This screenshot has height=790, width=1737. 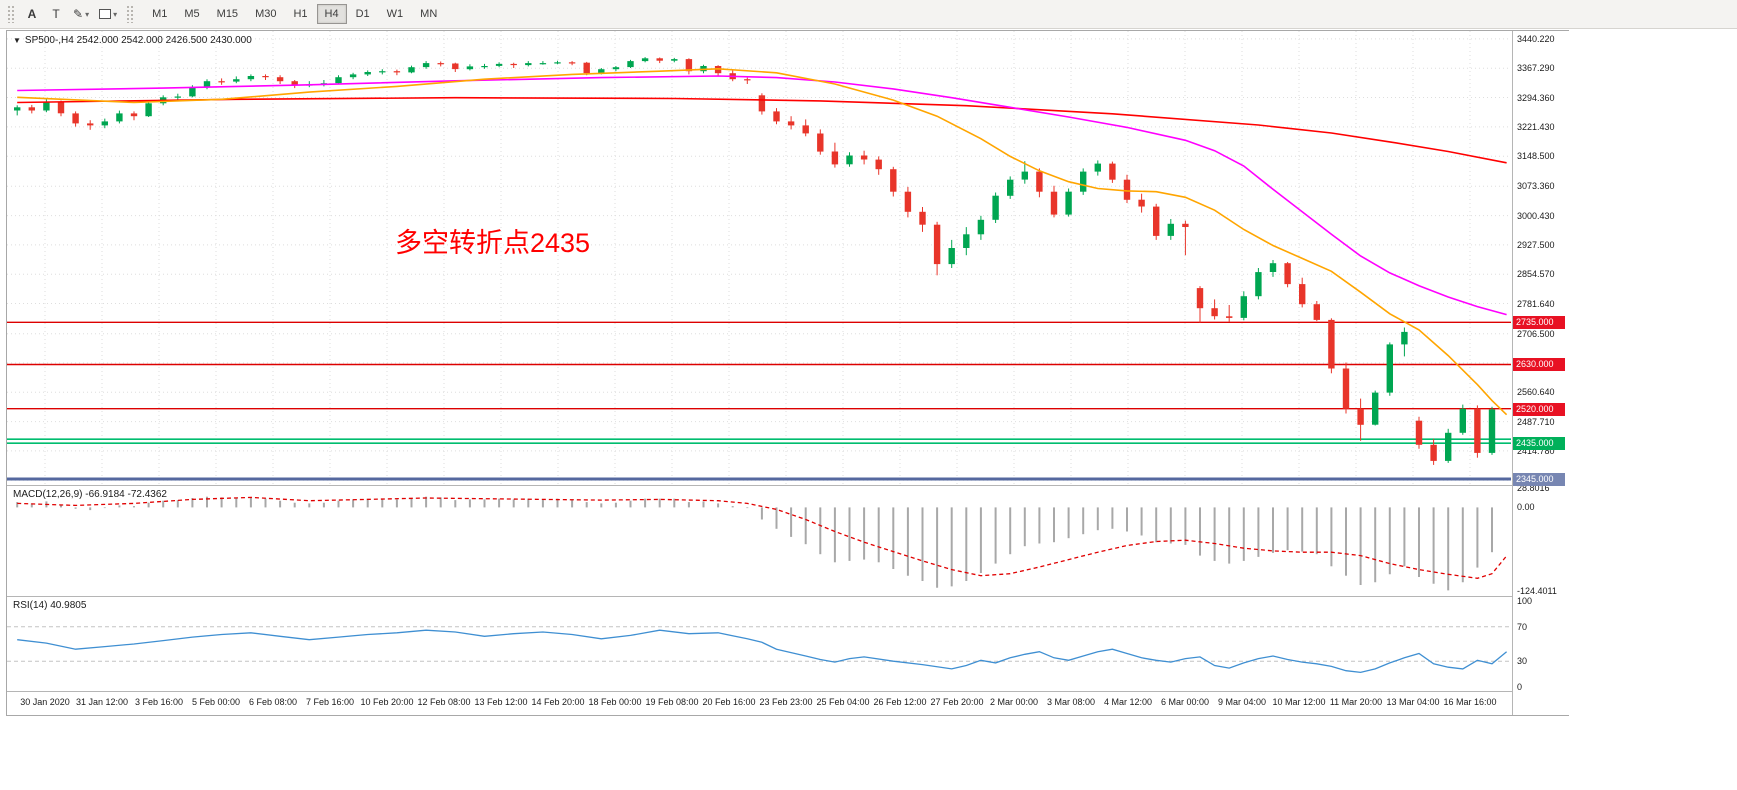 I want to click on time-axis-label: 6 Mar 00:00, so click(x=1185, y=702).